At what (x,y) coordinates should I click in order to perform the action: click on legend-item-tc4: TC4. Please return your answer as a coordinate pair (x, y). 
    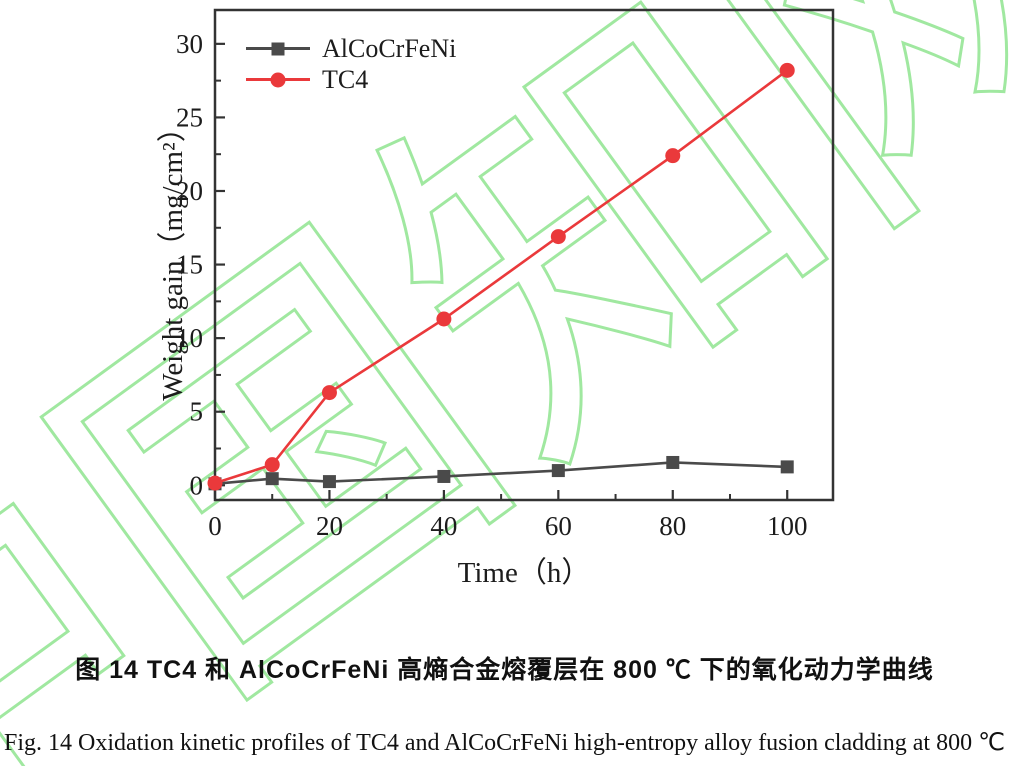
    Looking at the image, I should click on (351, 79).